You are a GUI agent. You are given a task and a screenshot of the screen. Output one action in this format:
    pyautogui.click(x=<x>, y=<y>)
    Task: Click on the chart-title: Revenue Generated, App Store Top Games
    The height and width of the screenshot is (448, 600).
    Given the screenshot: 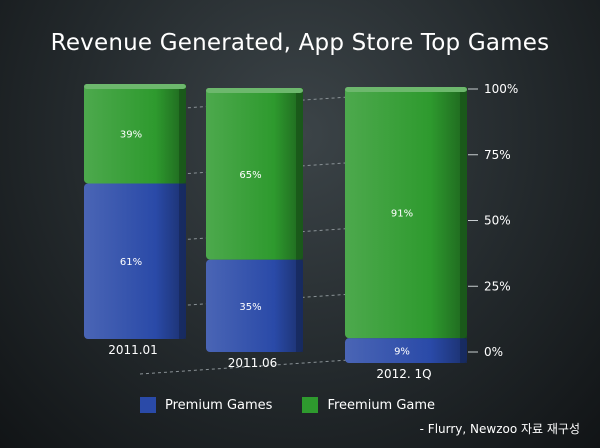 What is the action you would take?
    pyautogui.click(x=300, y=43)
    